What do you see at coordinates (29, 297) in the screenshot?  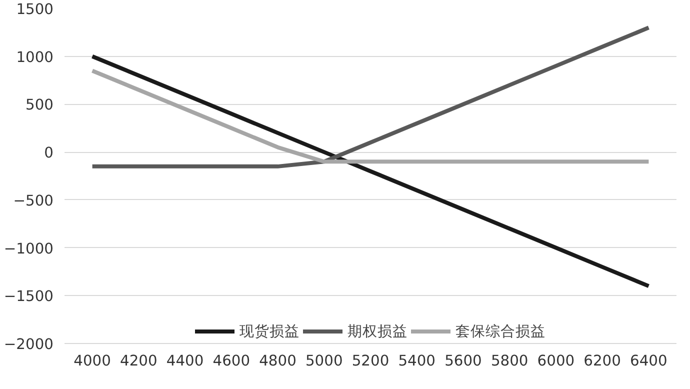 I see `y-tick-label: −1500` at bounding box center [29, 297].